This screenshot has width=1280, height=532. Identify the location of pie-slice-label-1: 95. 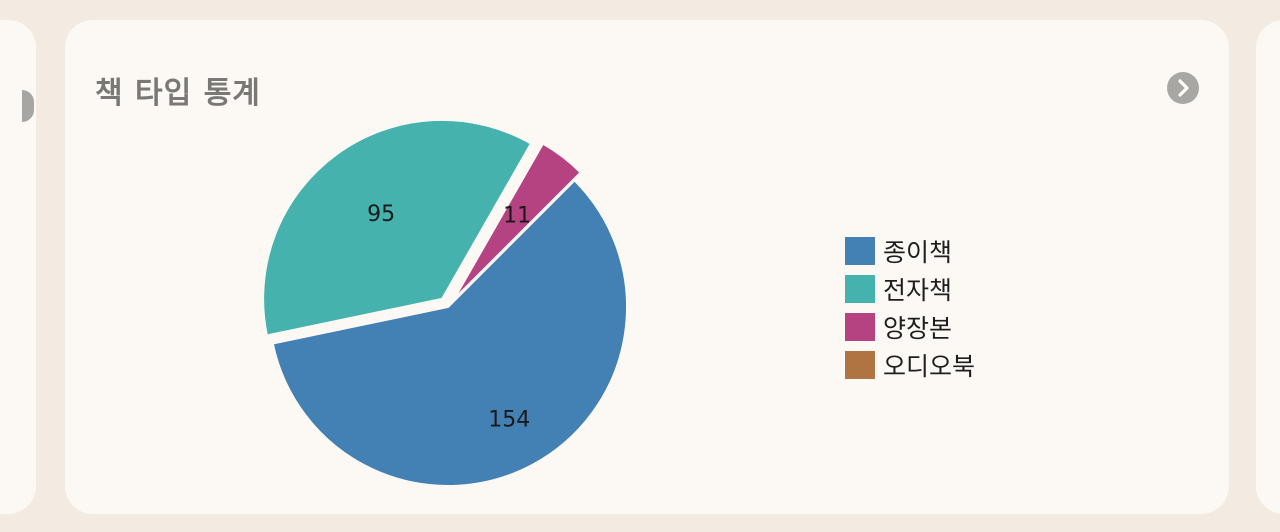
(381, 214).